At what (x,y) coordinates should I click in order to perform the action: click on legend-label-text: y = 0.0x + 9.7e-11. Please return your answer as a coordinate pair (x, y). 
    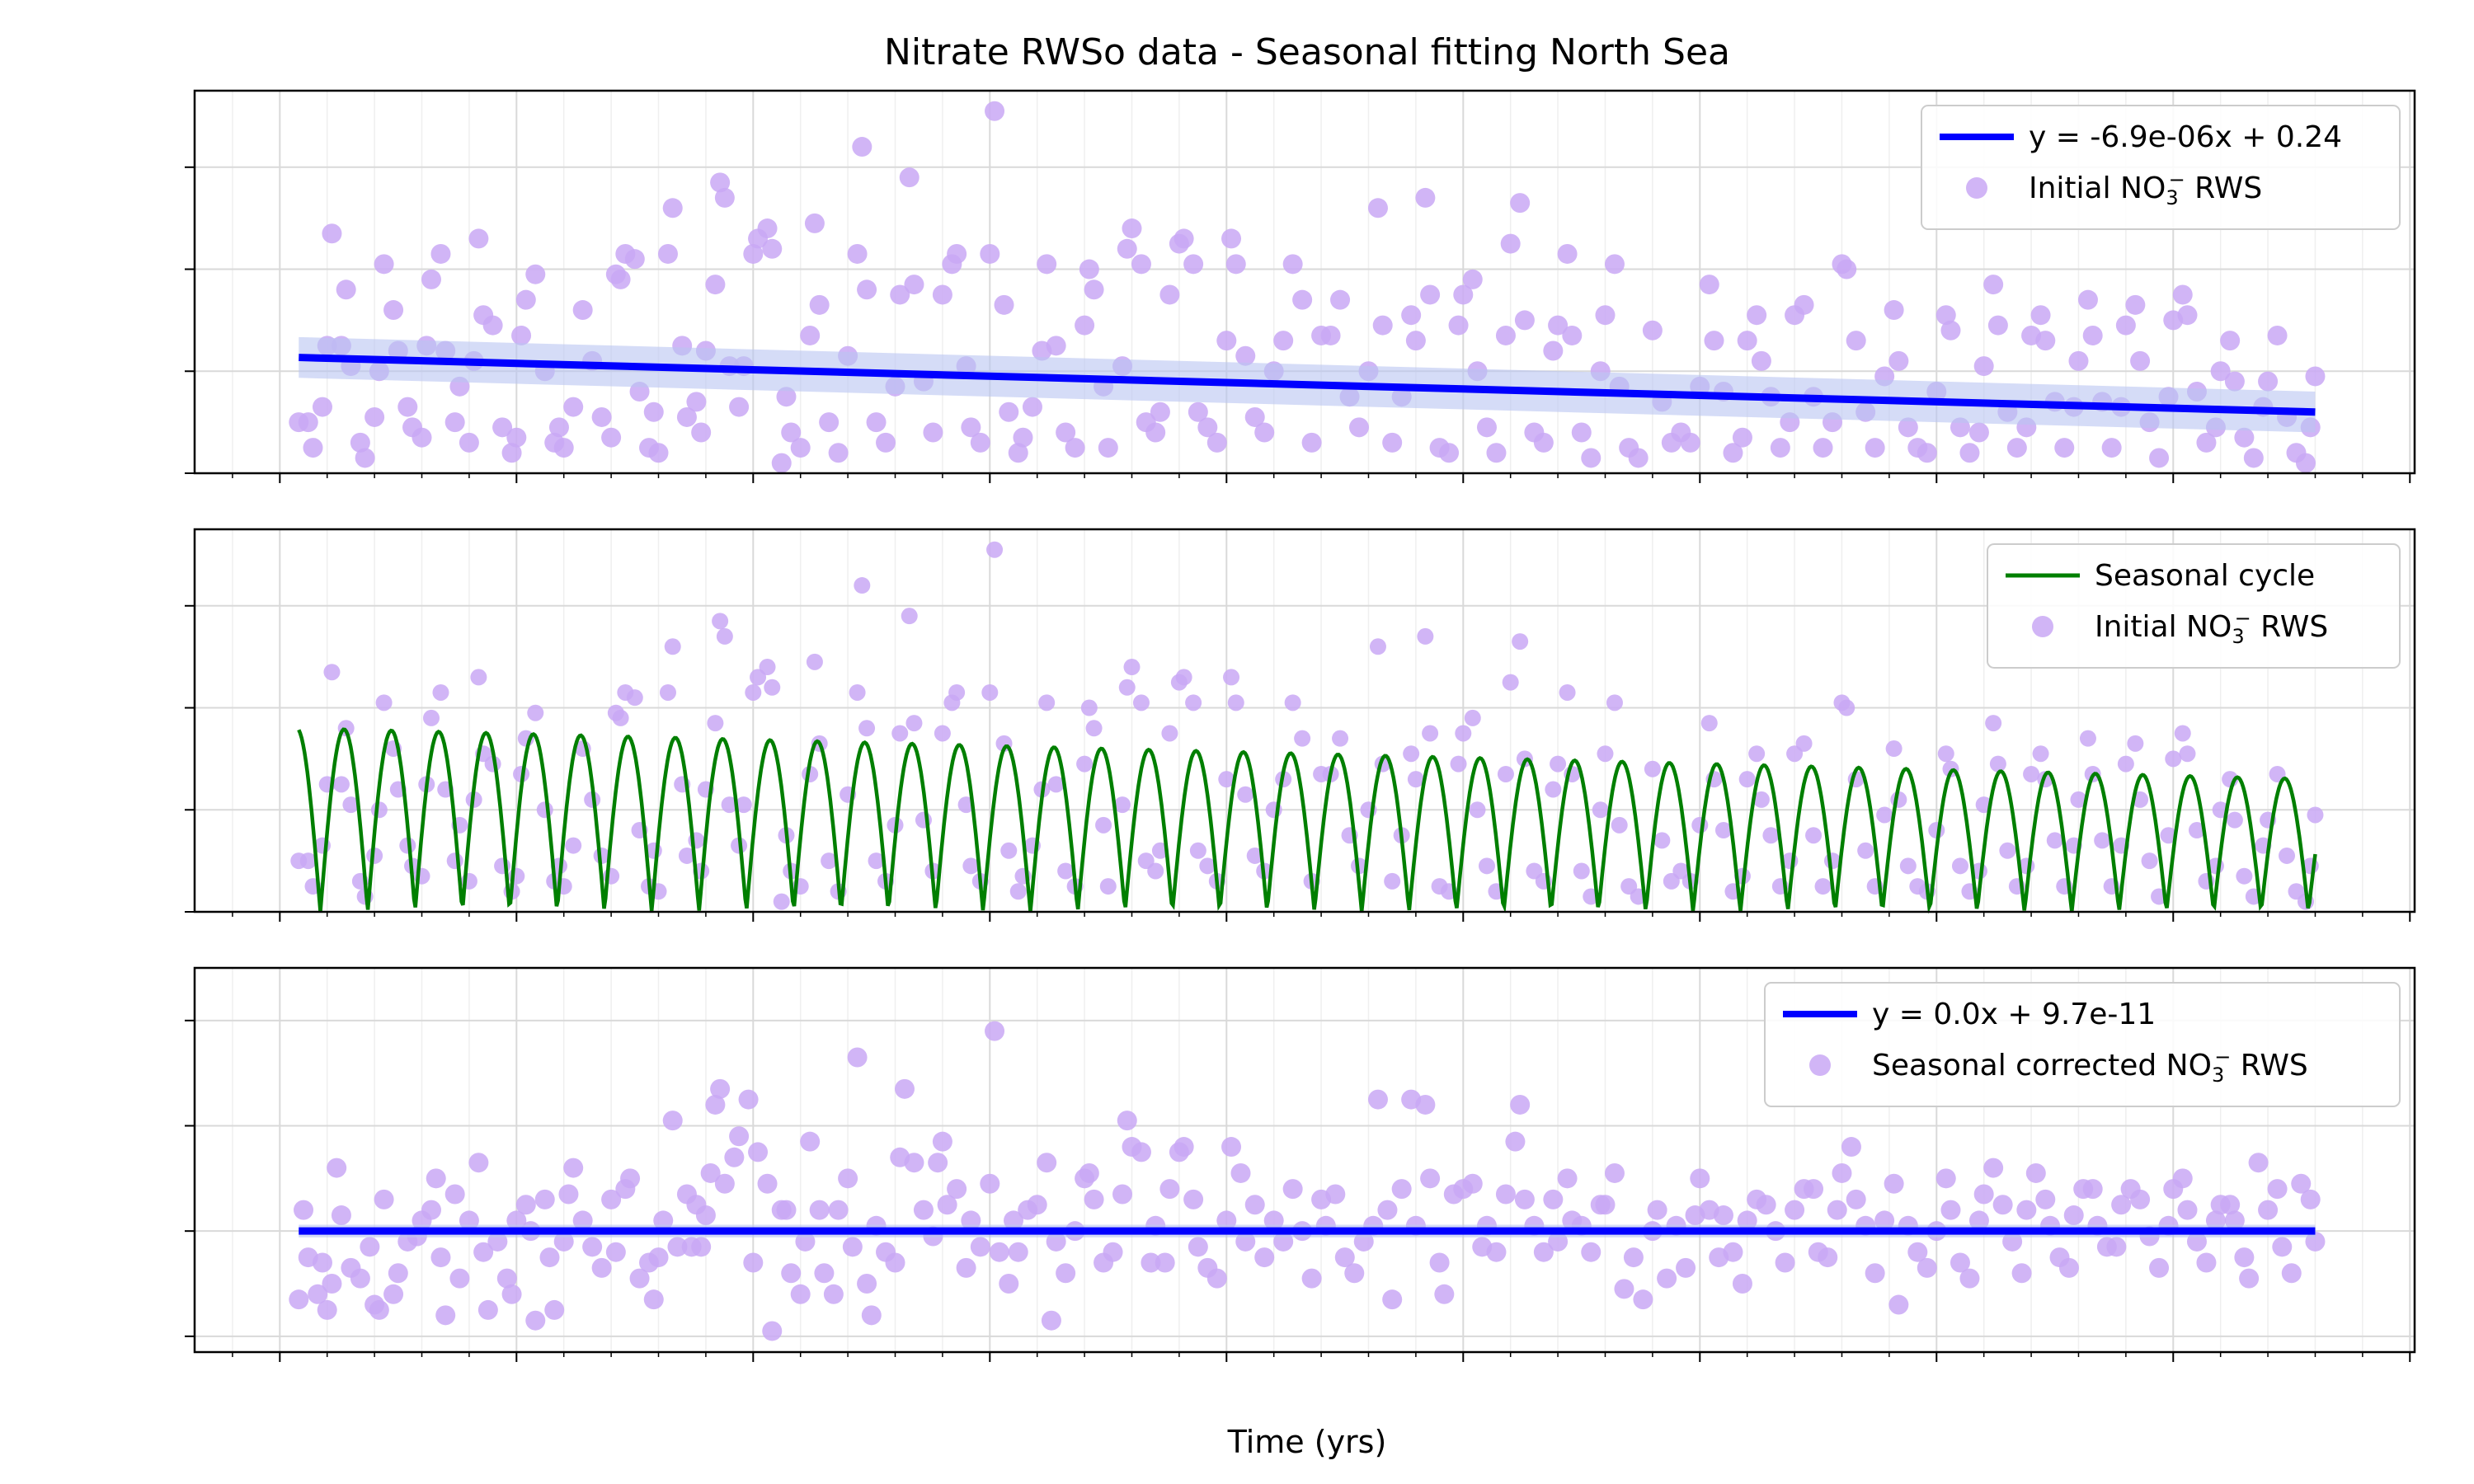
    Looking at the image, I should click on (2014, 1014).